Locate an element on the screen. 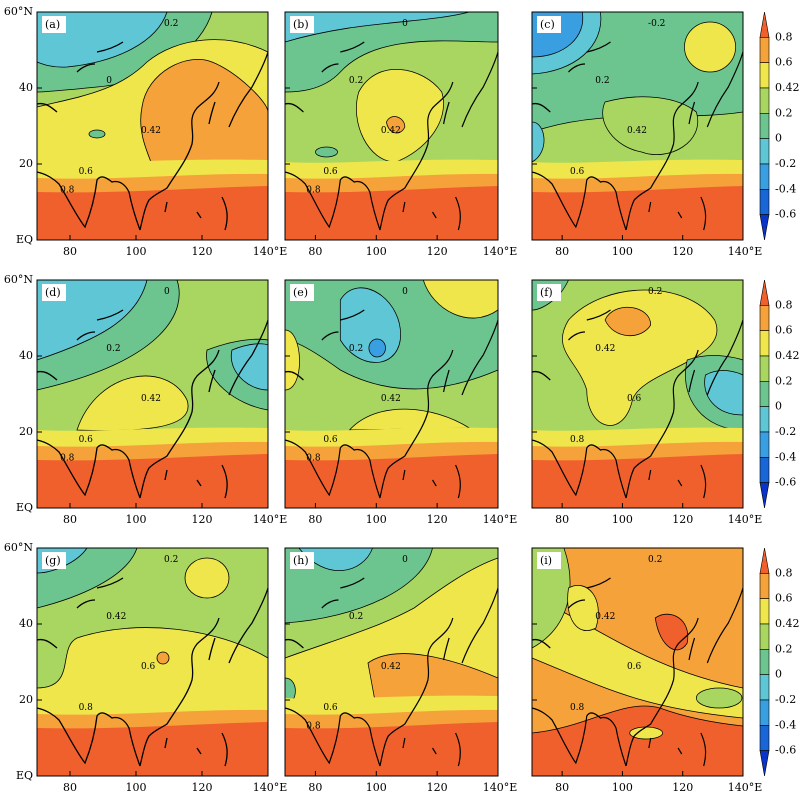 The width and height of the screenshot is (805, 806). y-tick-label: 20 is located at coordinates (26, 163).